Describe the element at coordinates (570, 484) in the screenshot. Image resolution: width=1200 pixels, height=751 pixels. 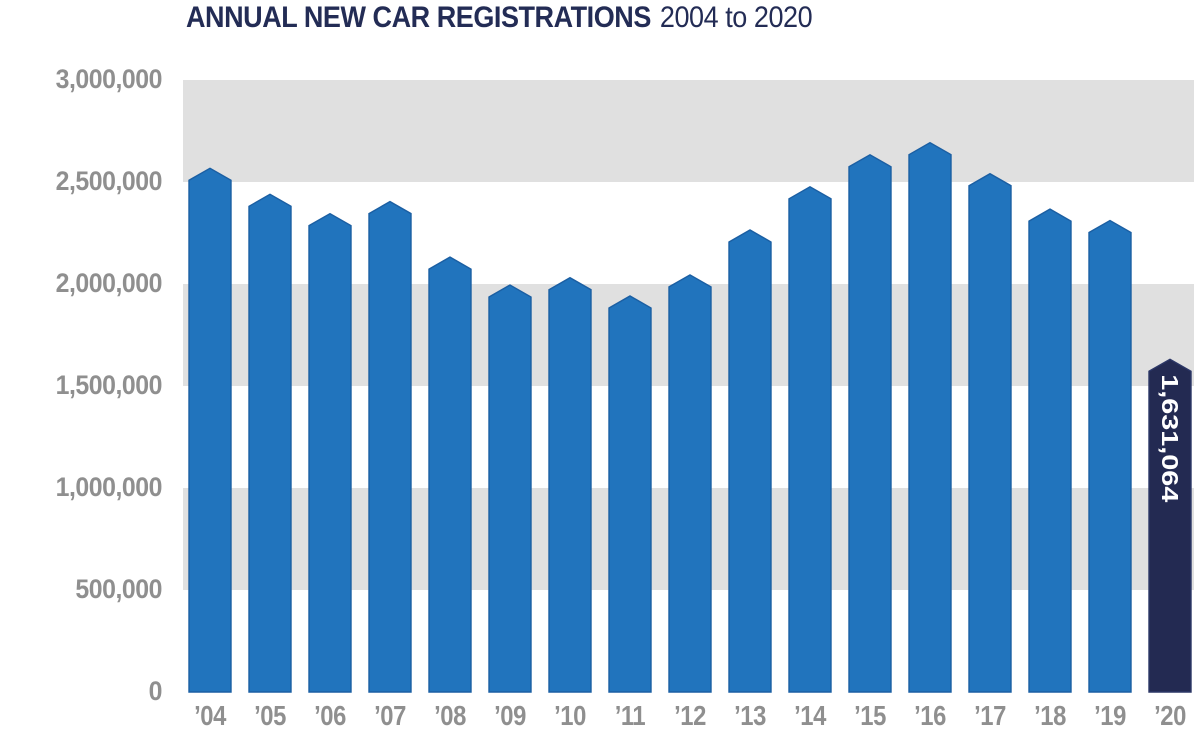
I see `bar-2010` at that location.